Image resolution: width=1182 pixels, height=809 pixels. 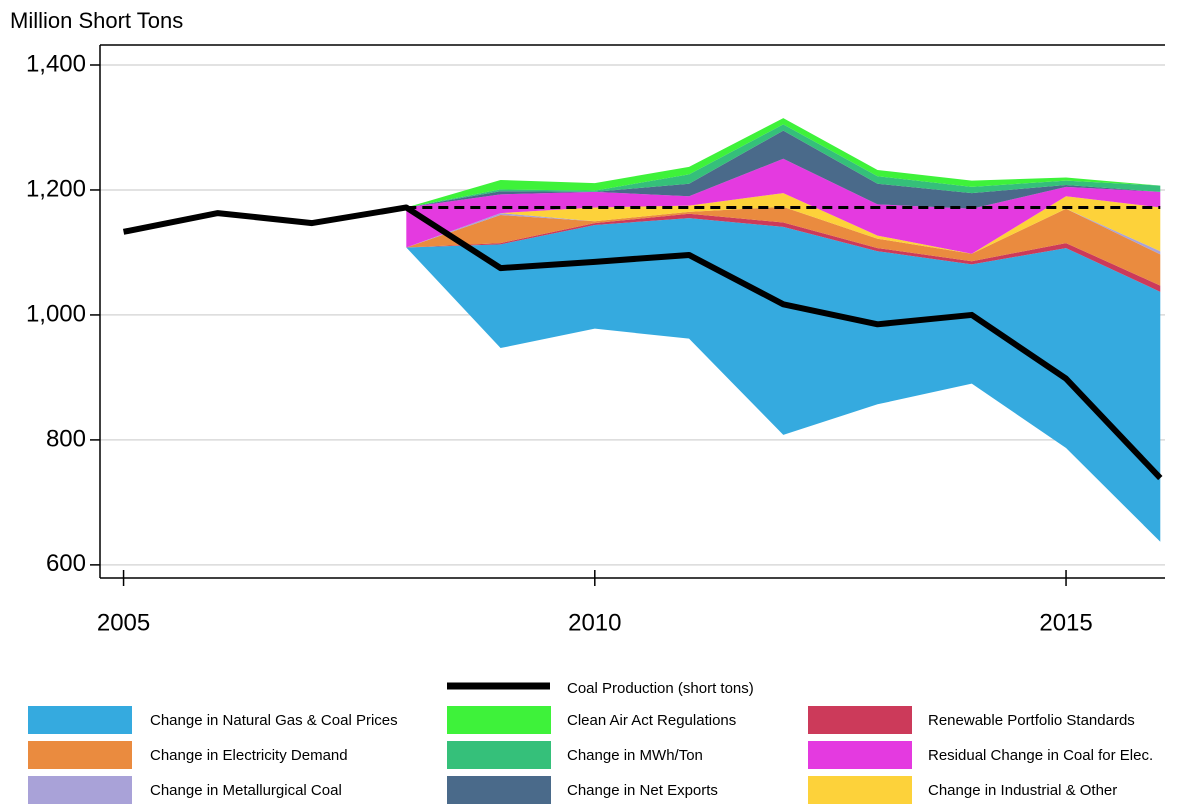 I want to click on y-tick-label: 1,000, so click(x=56, y=313).